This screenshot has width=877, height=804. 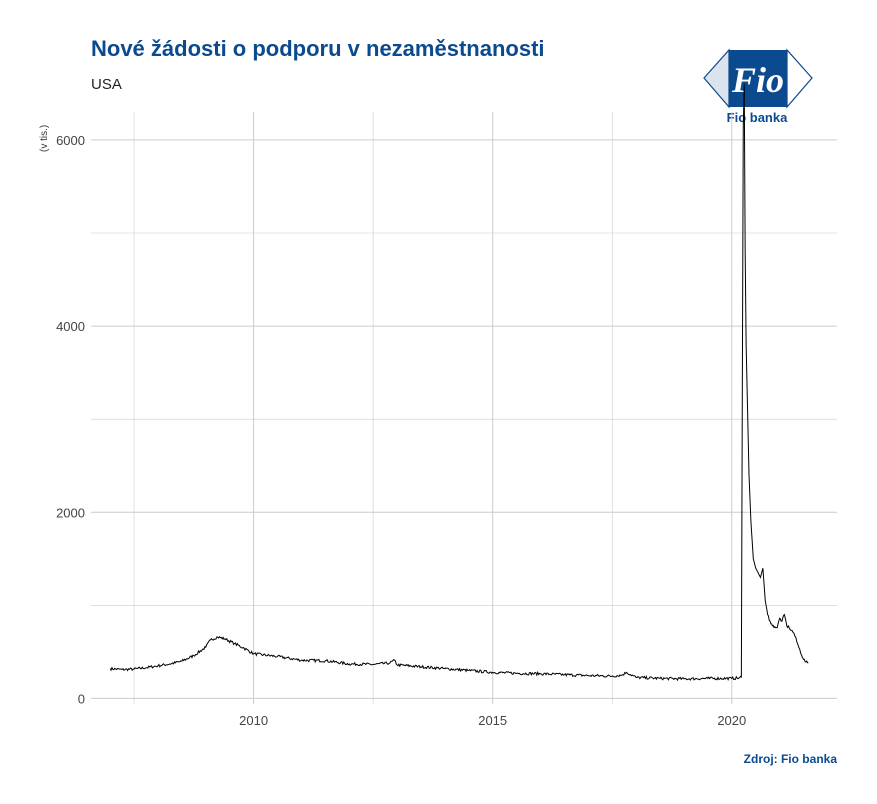 What do you see at coordinates (44, 138) in the screenshot?
I see `y-axis-label: (v tis.)` at bounding box center [44, 138].